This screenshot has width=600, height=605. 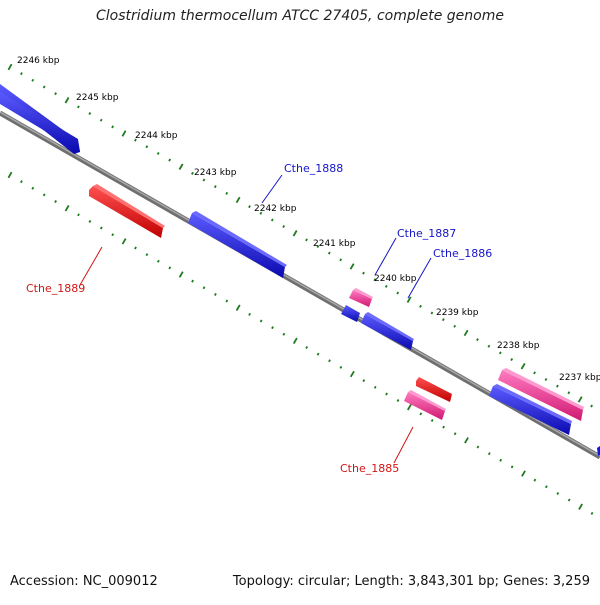 I want to click on tick-label: 2240 kbp, so click(x=395, y=279).